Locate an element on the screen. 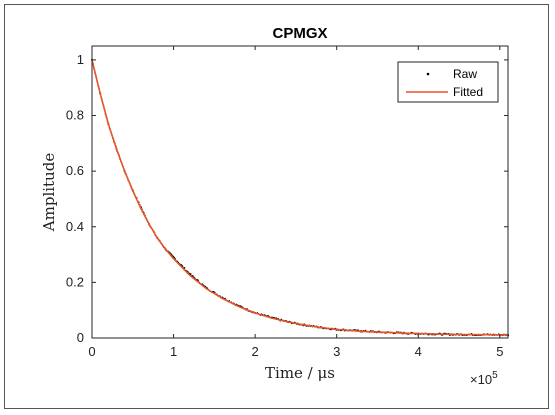 This screenshot has width=555, height=415. x-axis-multiplier: ×10 is located at coordinates (481, 379).